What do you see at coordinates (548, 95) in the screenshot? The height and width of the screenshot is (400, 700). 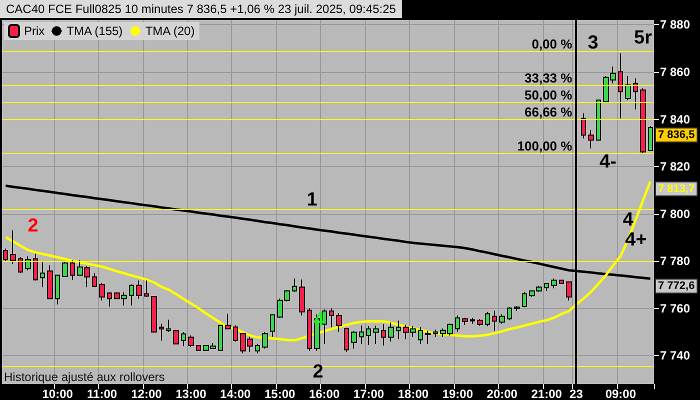 I see `annotation: 50,00 %` at bounding box center [548, 95].